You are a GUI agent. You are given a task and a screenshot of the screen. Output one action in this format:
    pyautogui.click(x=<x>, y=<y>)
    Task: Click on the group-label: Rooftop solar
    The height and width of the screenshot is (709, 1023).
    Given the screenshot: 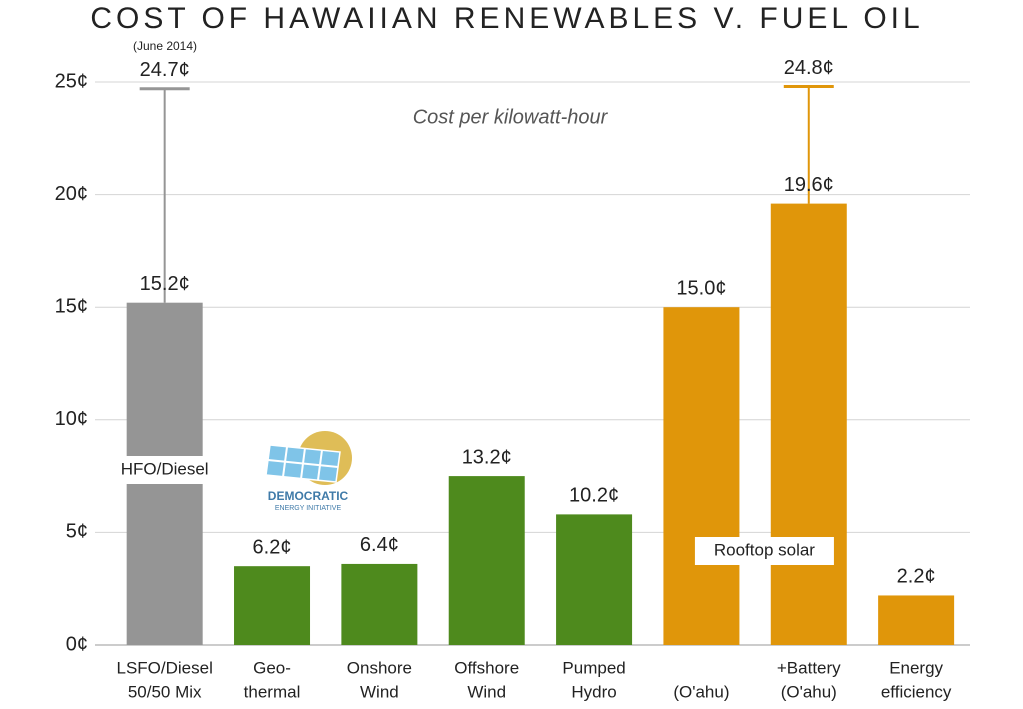 What is the action you would take?
    pyautogui.click(x=764, y=549)
    